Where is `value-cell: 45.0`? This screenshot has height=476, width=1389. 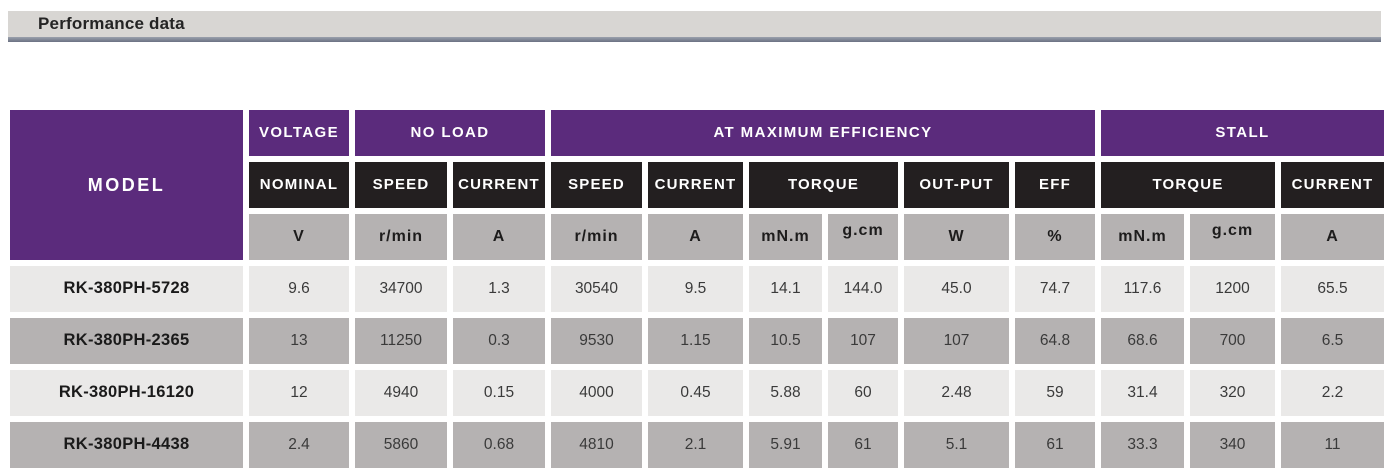 value-cell: 45.0 is located at coordinates (956, 289).